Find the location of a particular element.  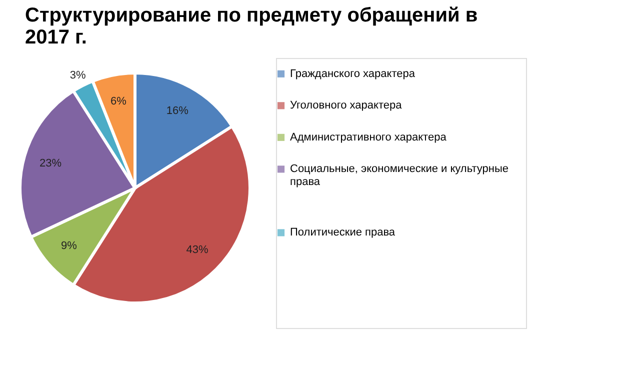

data-label: 23% is located at coordinates (50, 163).